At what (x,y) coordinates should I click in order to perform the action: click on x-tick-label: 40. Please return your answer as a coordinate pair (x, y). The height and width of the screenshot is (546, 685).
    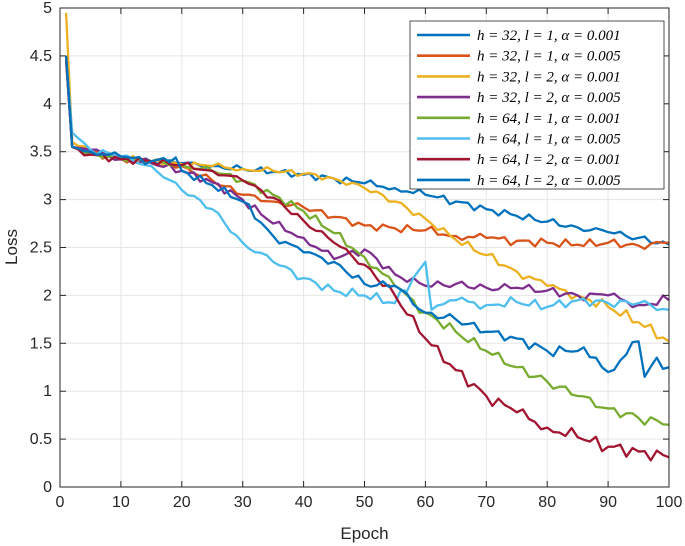
    Looking at the image, I should click on (304, 502).